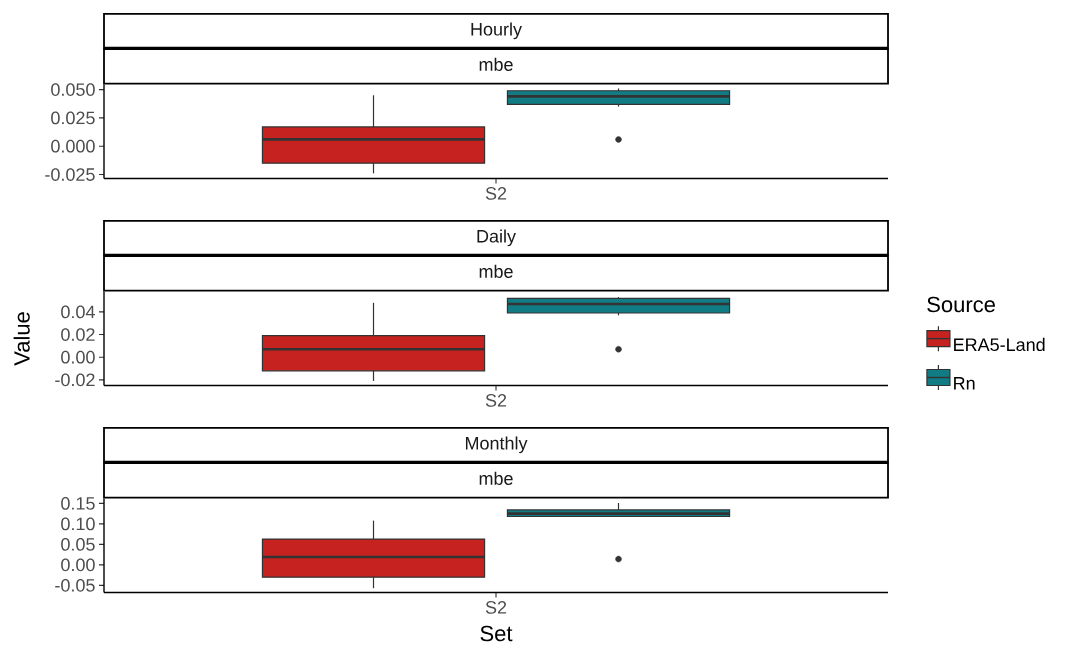 Image resolution: width=1068 pixels, height=648 pixels. I want to click on x-axis-title: Set, so click(496, 633).